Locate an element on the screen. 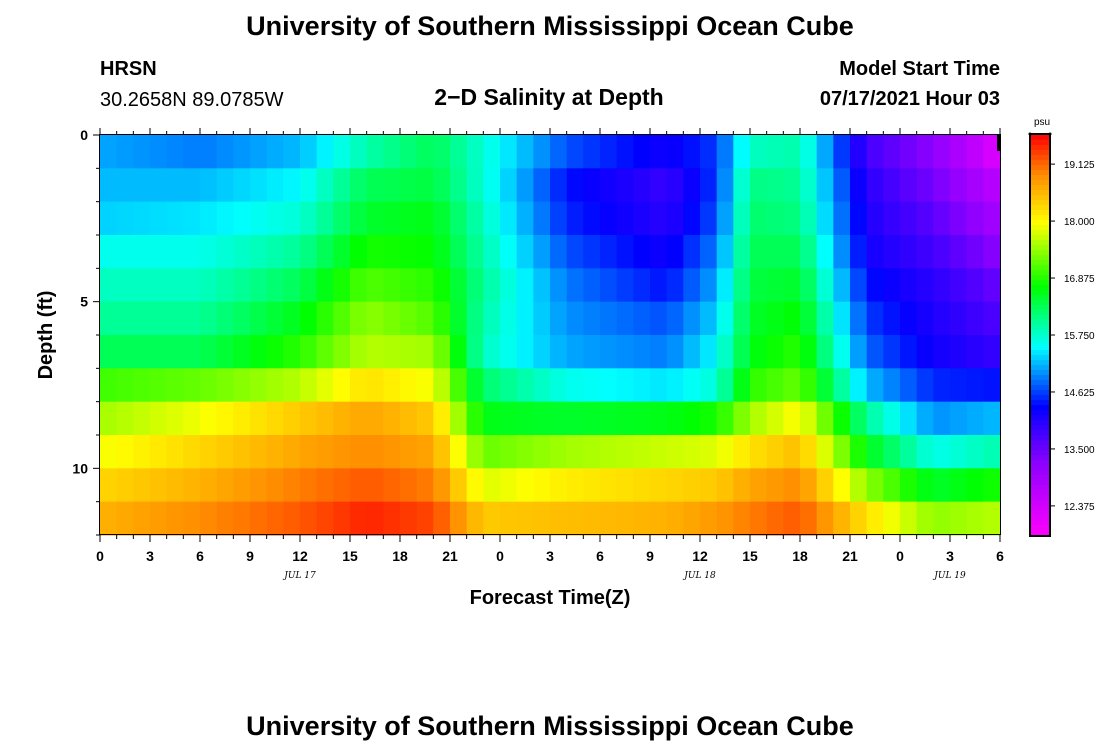 The image size is (1100, 755). date-label: JUL 19 is located at coordinates (949, 576).